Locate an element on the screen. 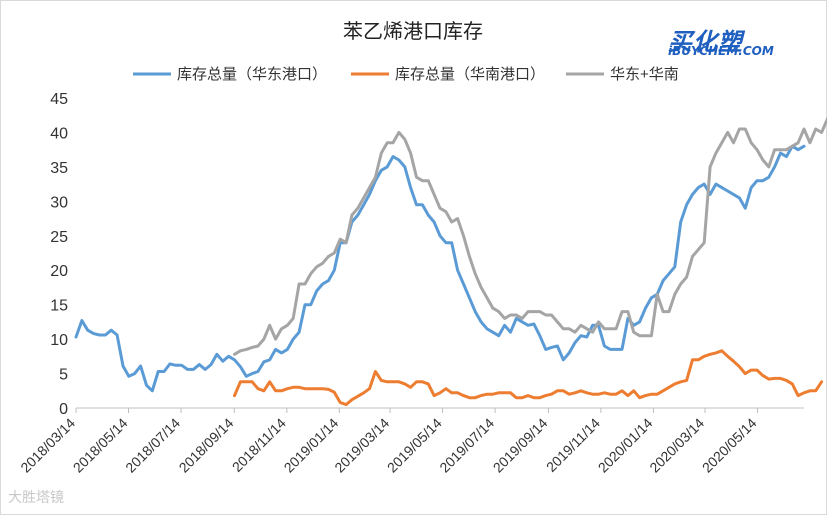 Image resolution: width=827 pixels, height=515 pixels. x-tick-label: 2019/05/14 is located at coordinates (414, 445).